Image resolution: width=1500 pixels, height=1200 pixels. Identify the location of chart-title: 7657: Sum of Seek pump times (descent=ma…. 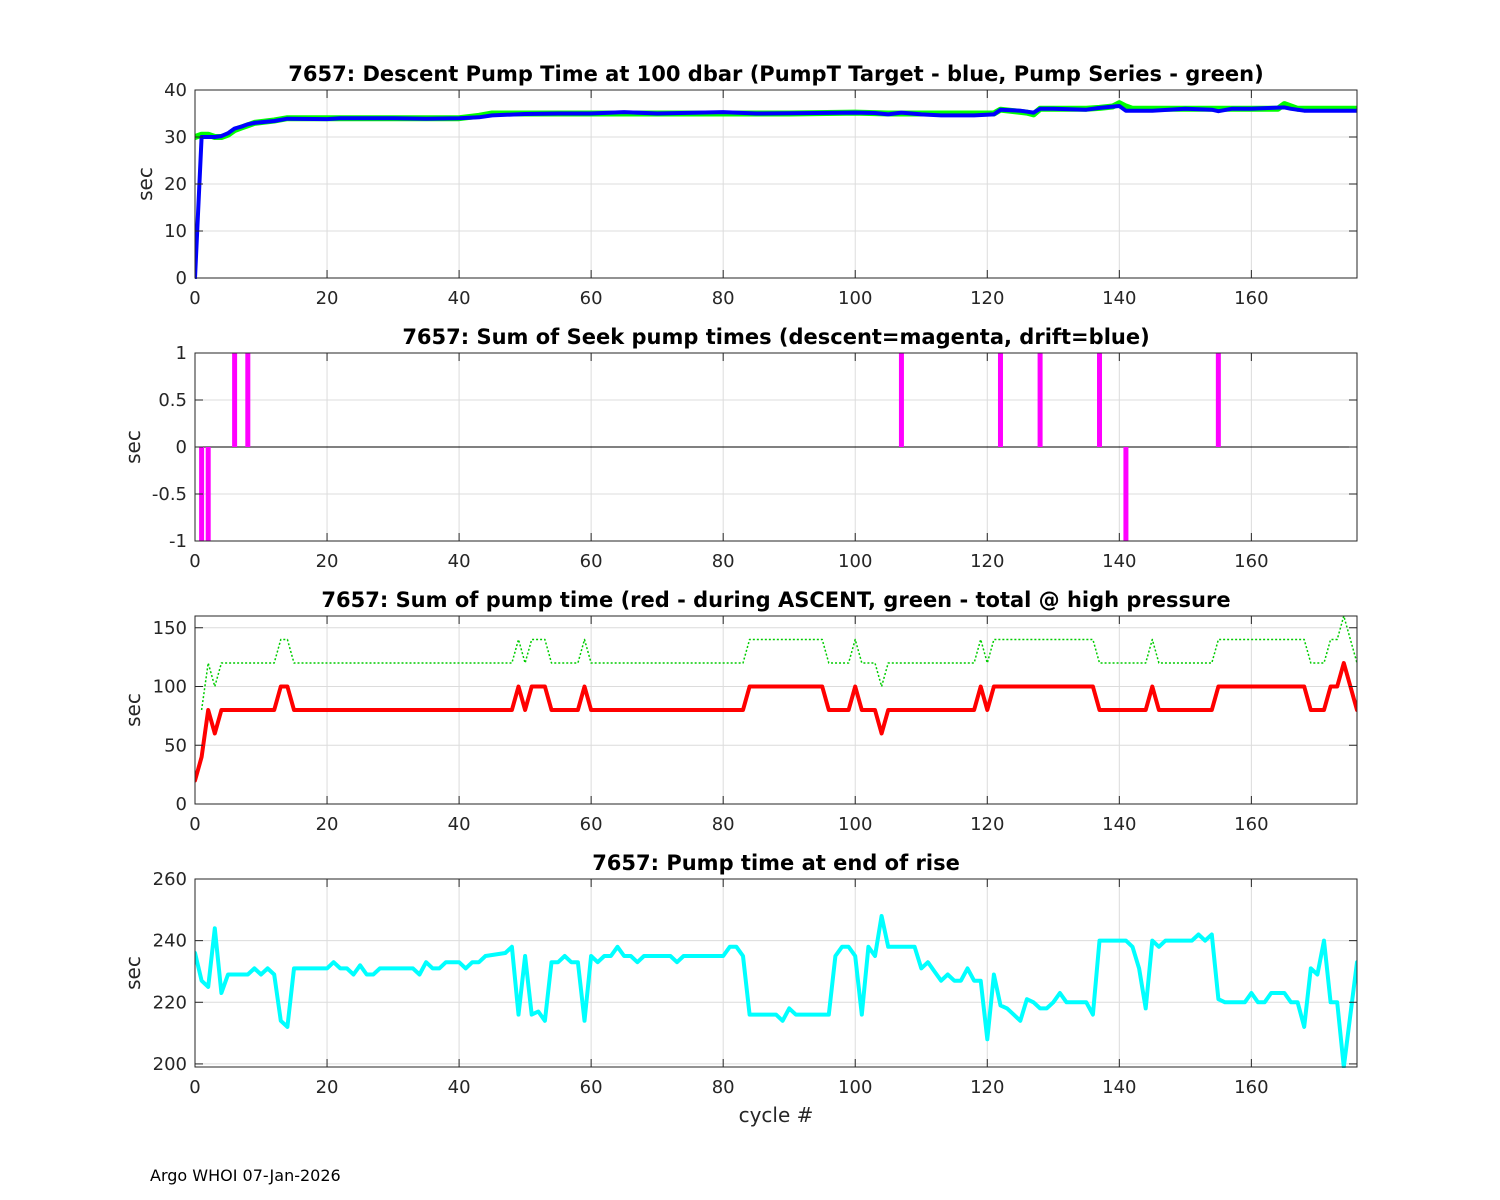
(775, 337).